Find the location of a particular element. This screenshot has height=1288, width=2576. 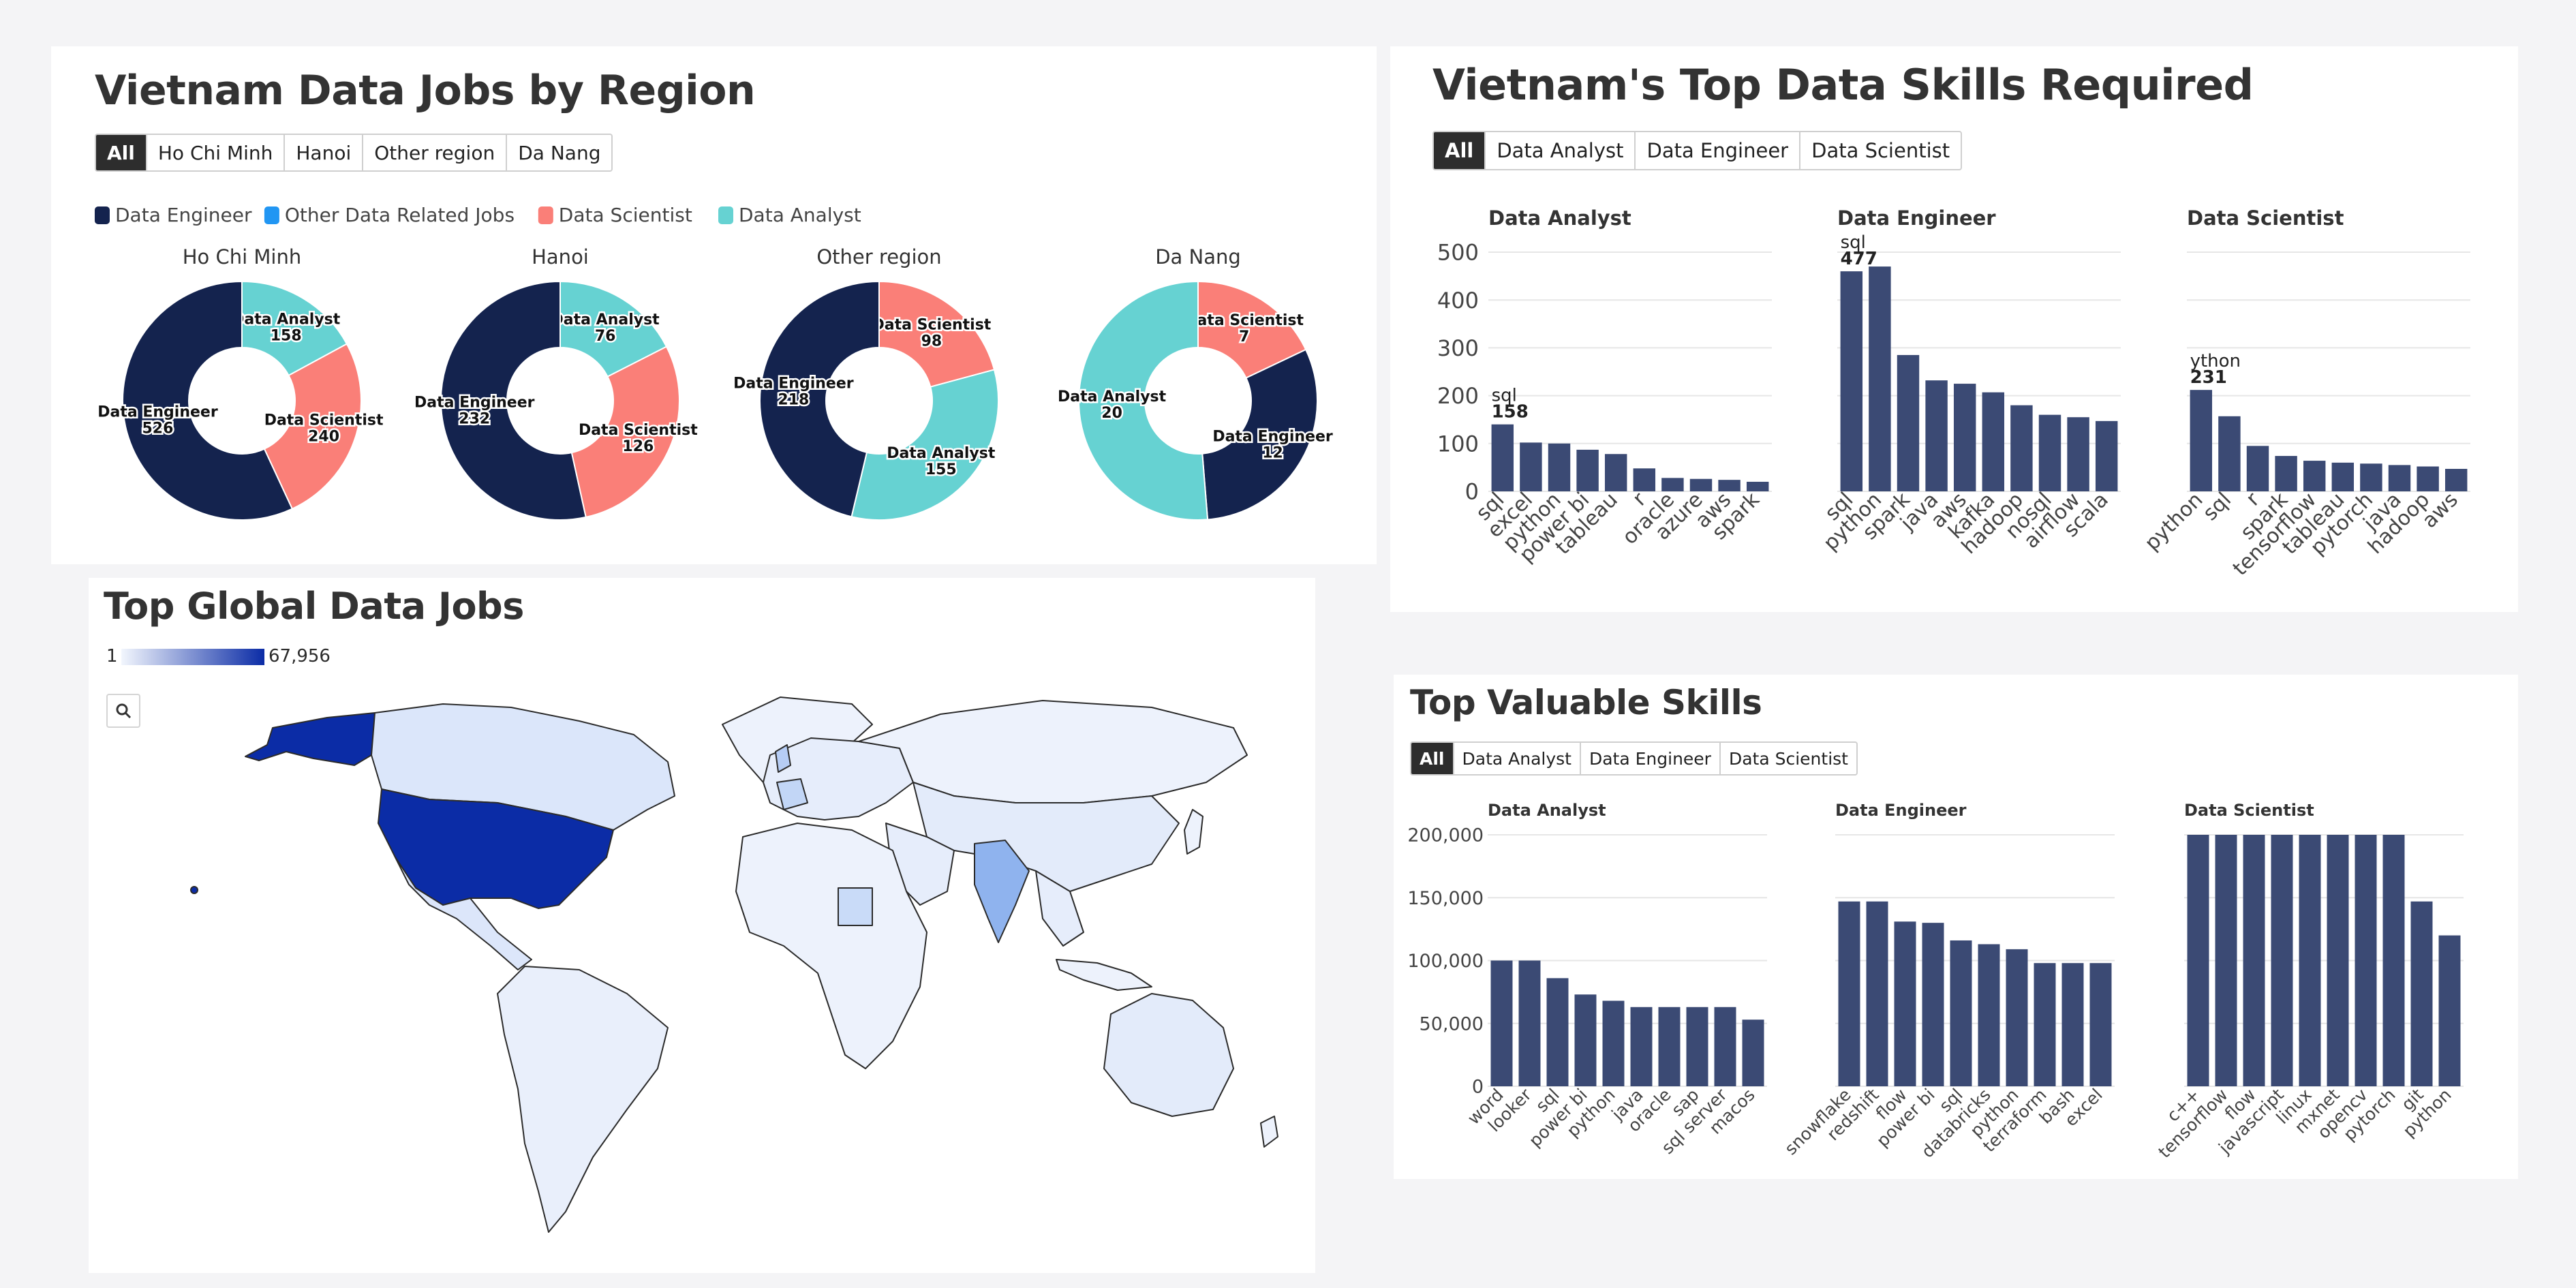

donut-slice-label: Data Engineer is located at coordinates (474, 403).